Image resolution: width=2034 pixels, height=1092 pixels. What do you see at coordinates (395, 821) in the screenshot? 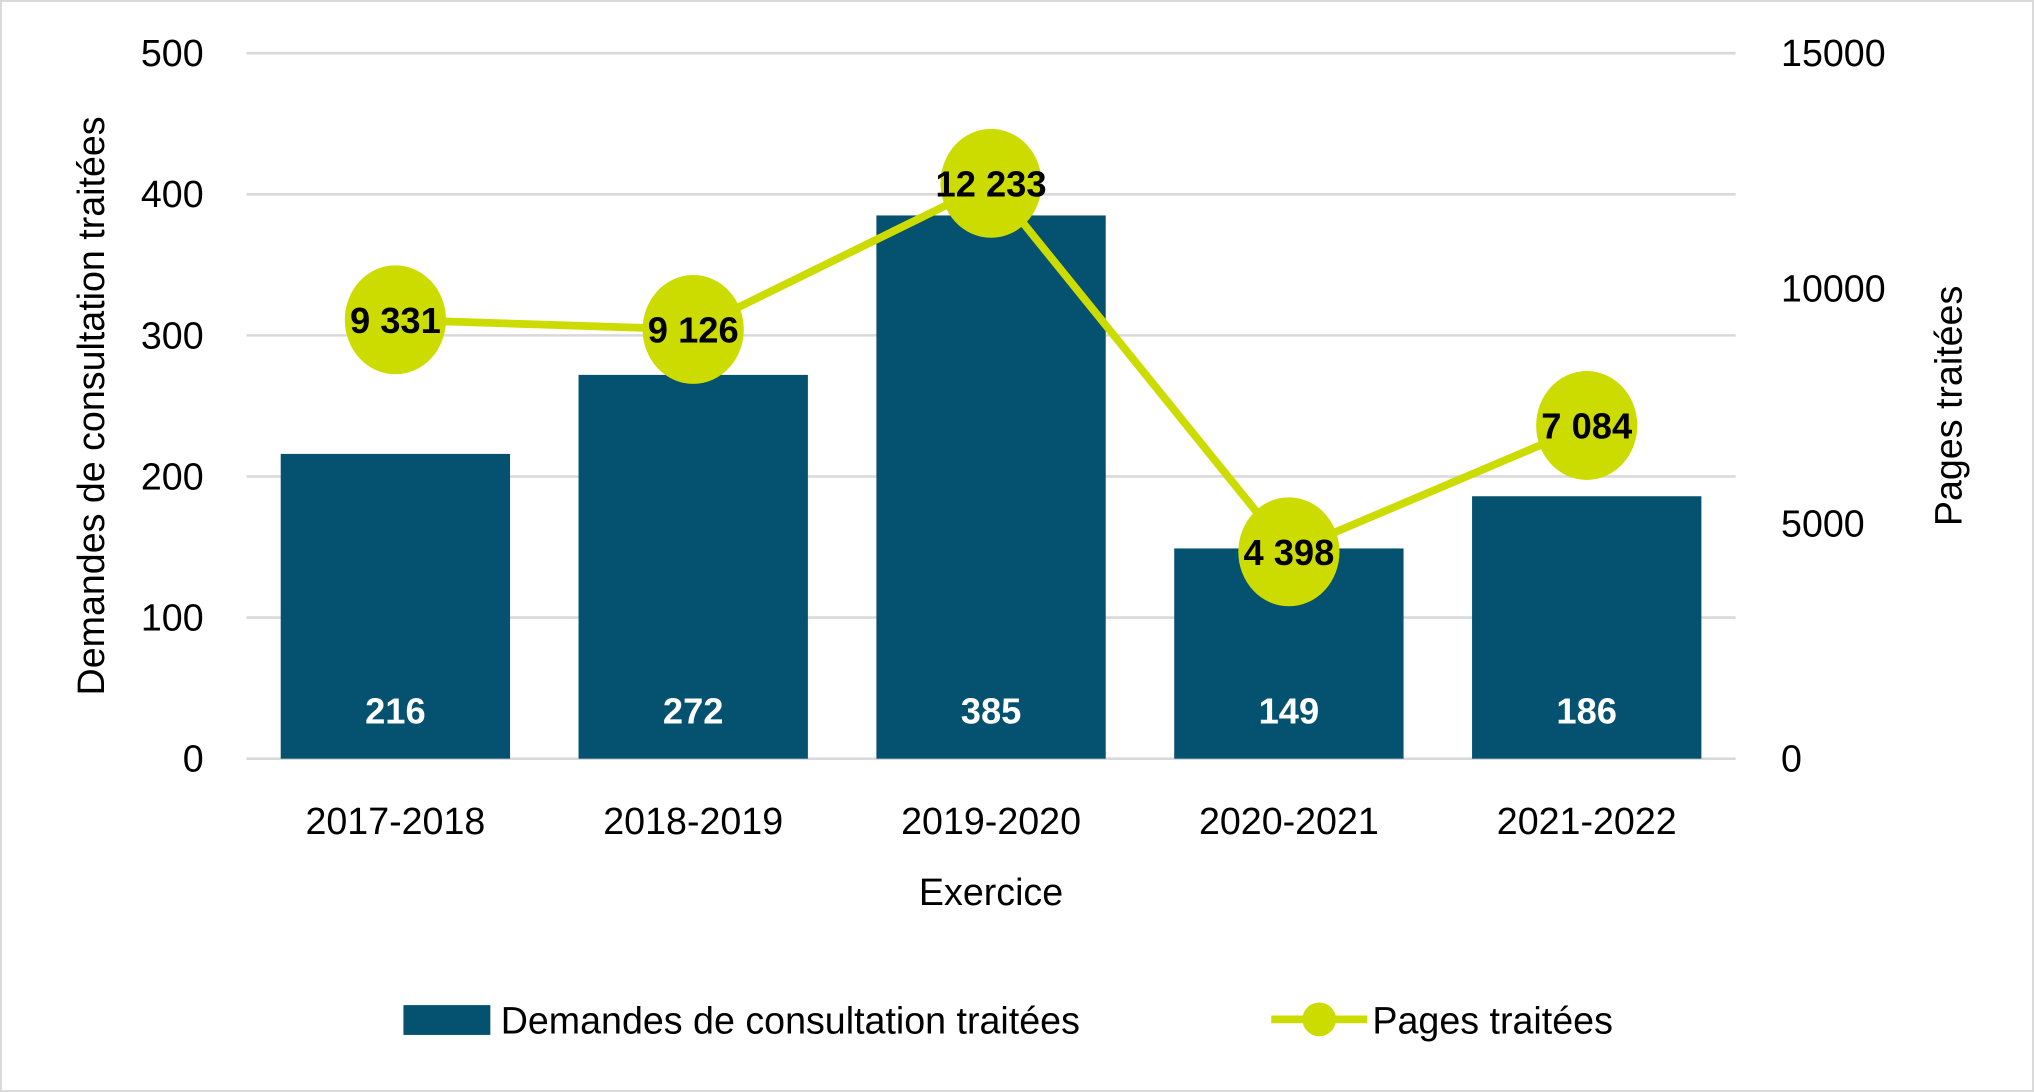
I see `x-tick-label: 2017-2018` at bounding box center [395, 821].